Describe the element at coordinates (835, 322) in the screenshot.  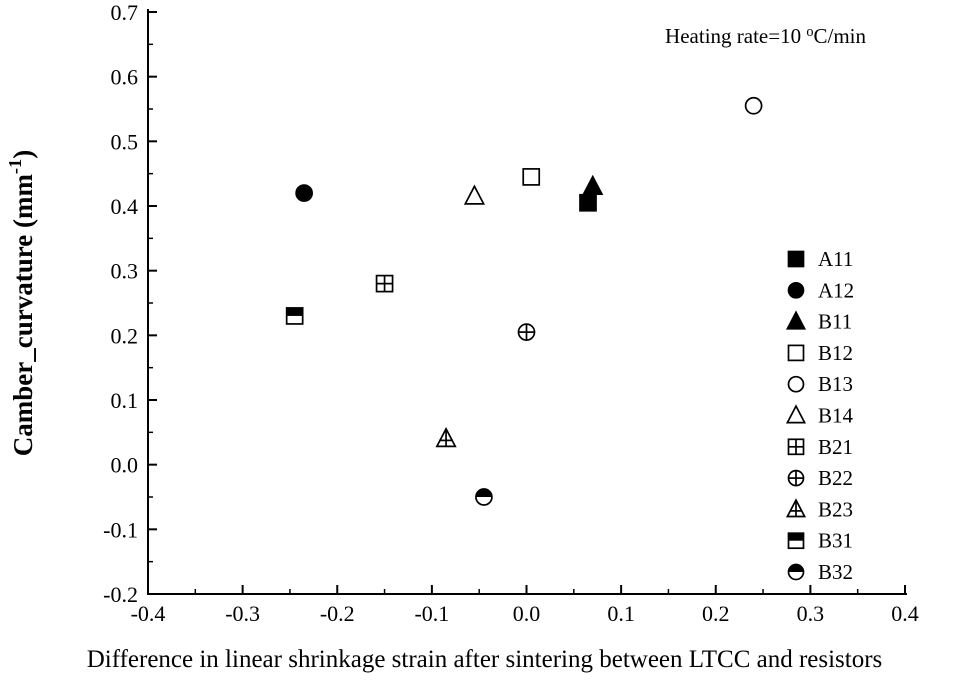
I see `legend-label-B11: B11` at that location.